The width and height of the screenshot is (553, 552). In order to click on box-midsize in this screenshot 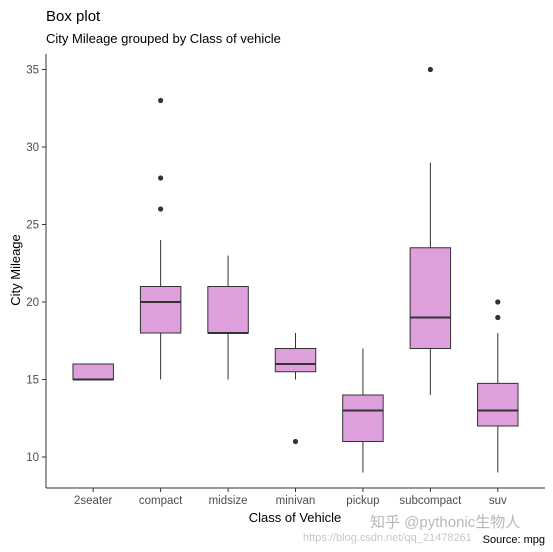, I will do `click(228, 317)`.